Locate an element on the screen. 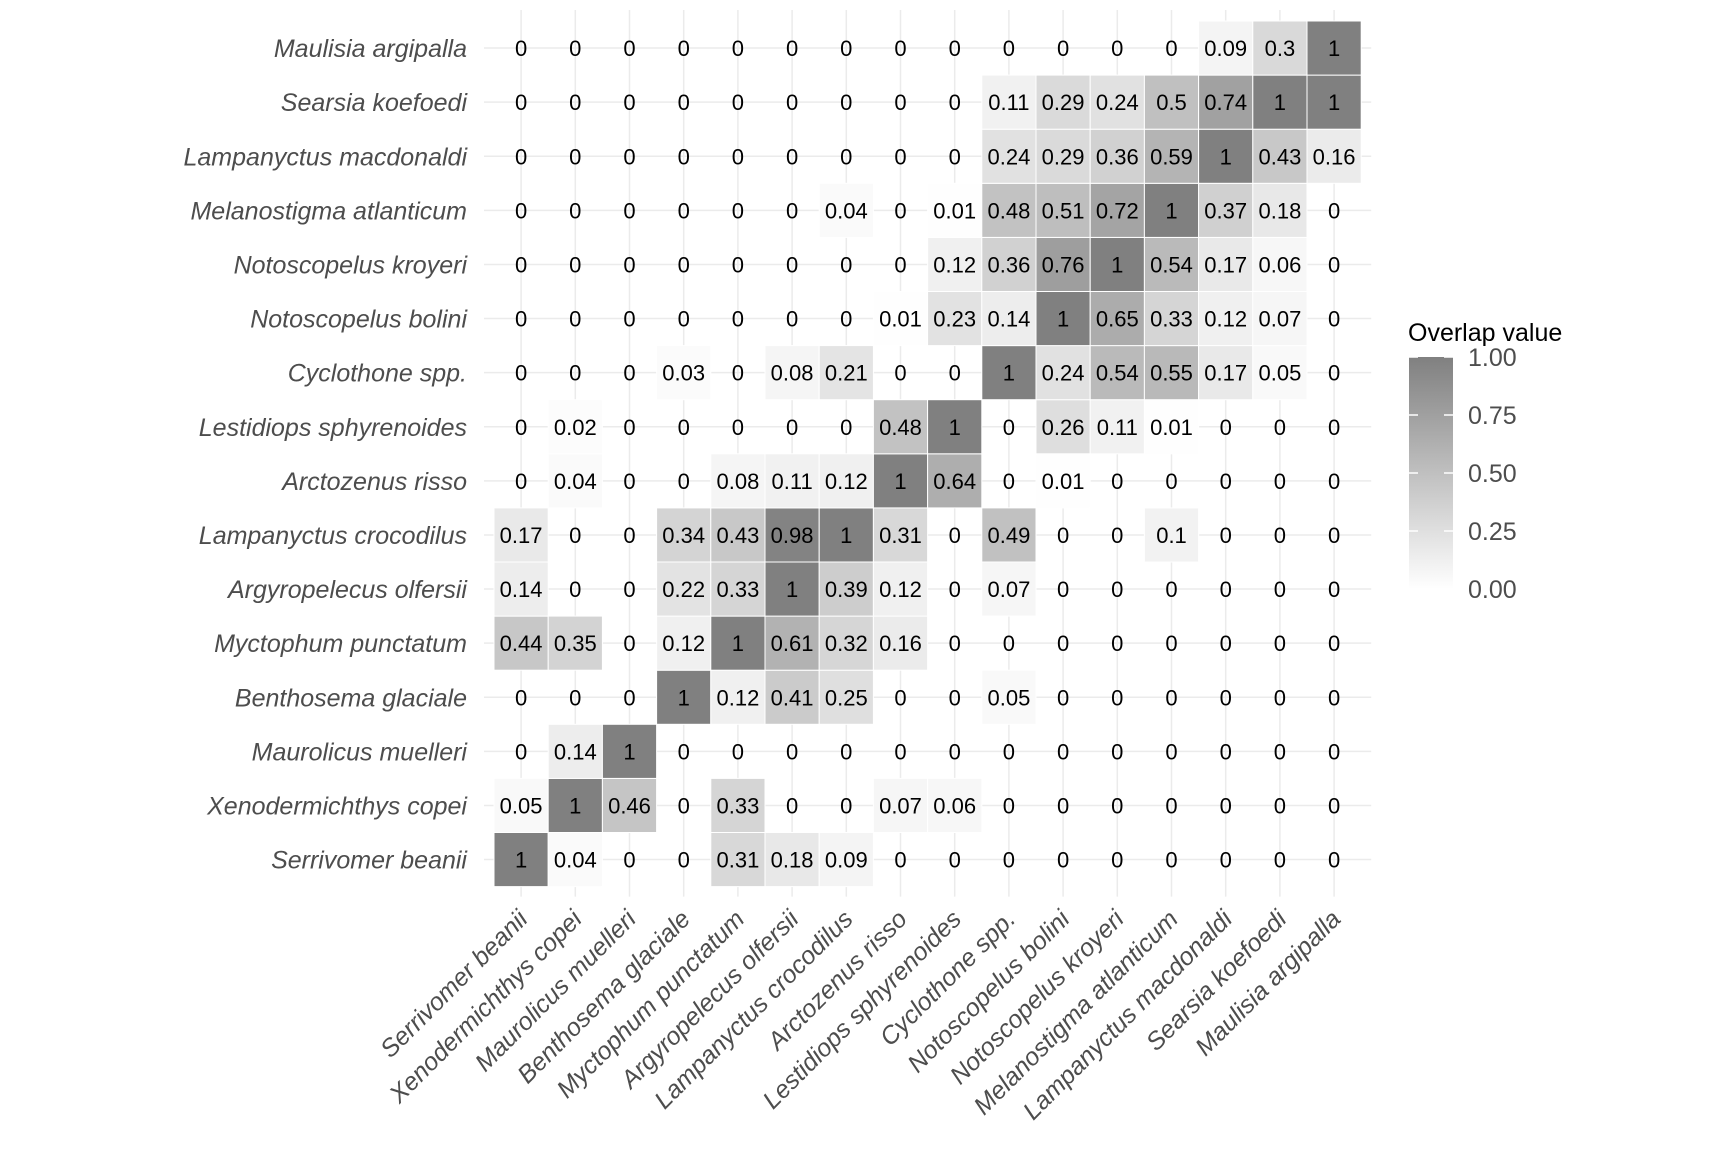 This screenshot has width=1728, height=1152. cell-value-label: 0.29 is located at coordinates (1063, 102).